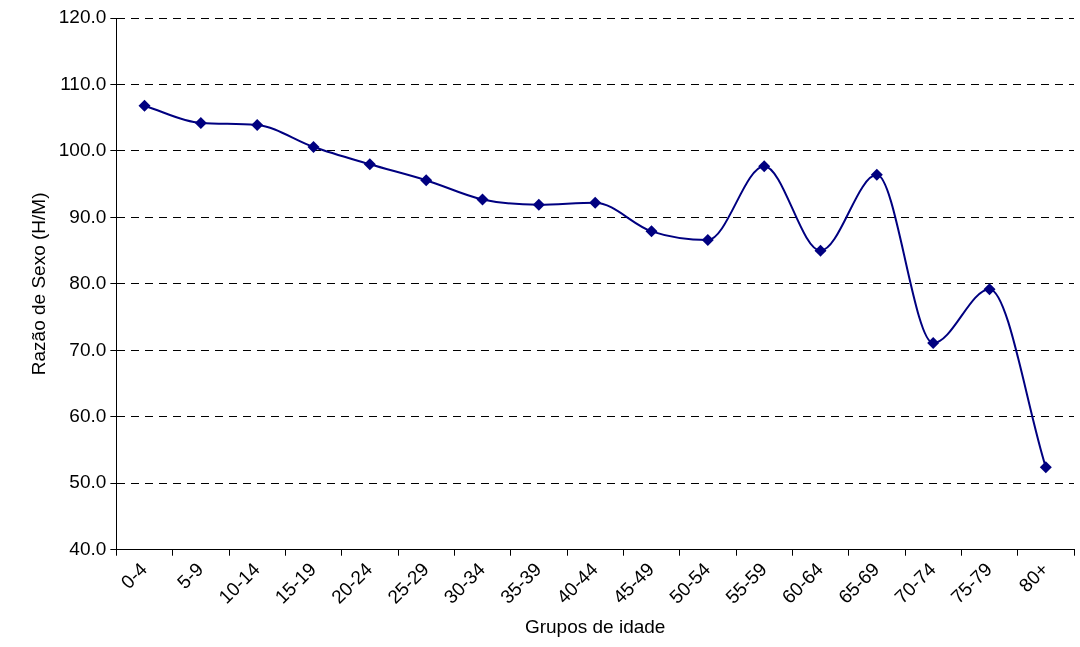  What do you see at coordinates (1033, 577) in the screenshot?
I see `x-tick-label: 80+` at bounding box center [1033, 577].